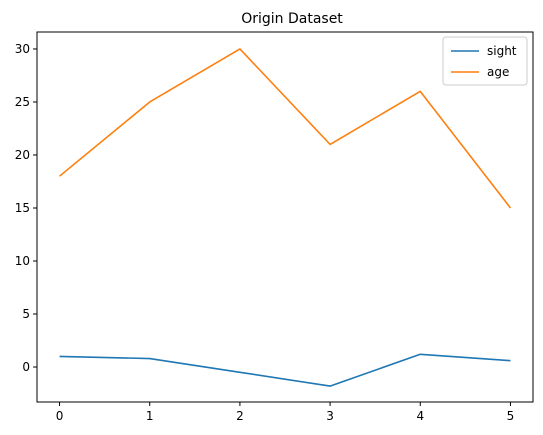 The width and height of the screenshot is (543, 435). I want to click on y-tick-label: 5, so click(26, 314).